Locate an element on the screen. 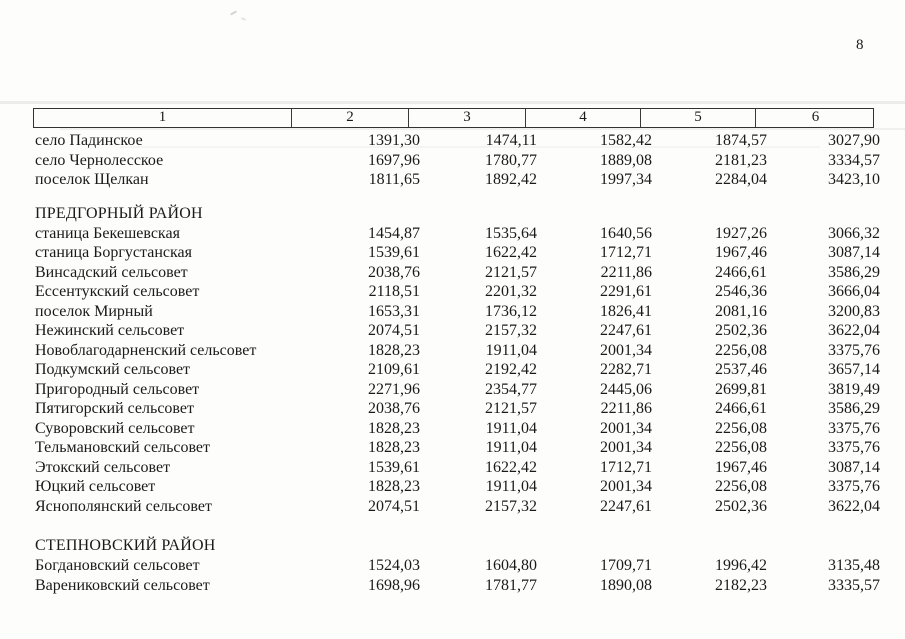 This screenshot has height=639, width=905. row-value: 2201,32 is located at coordinates (511, 291).